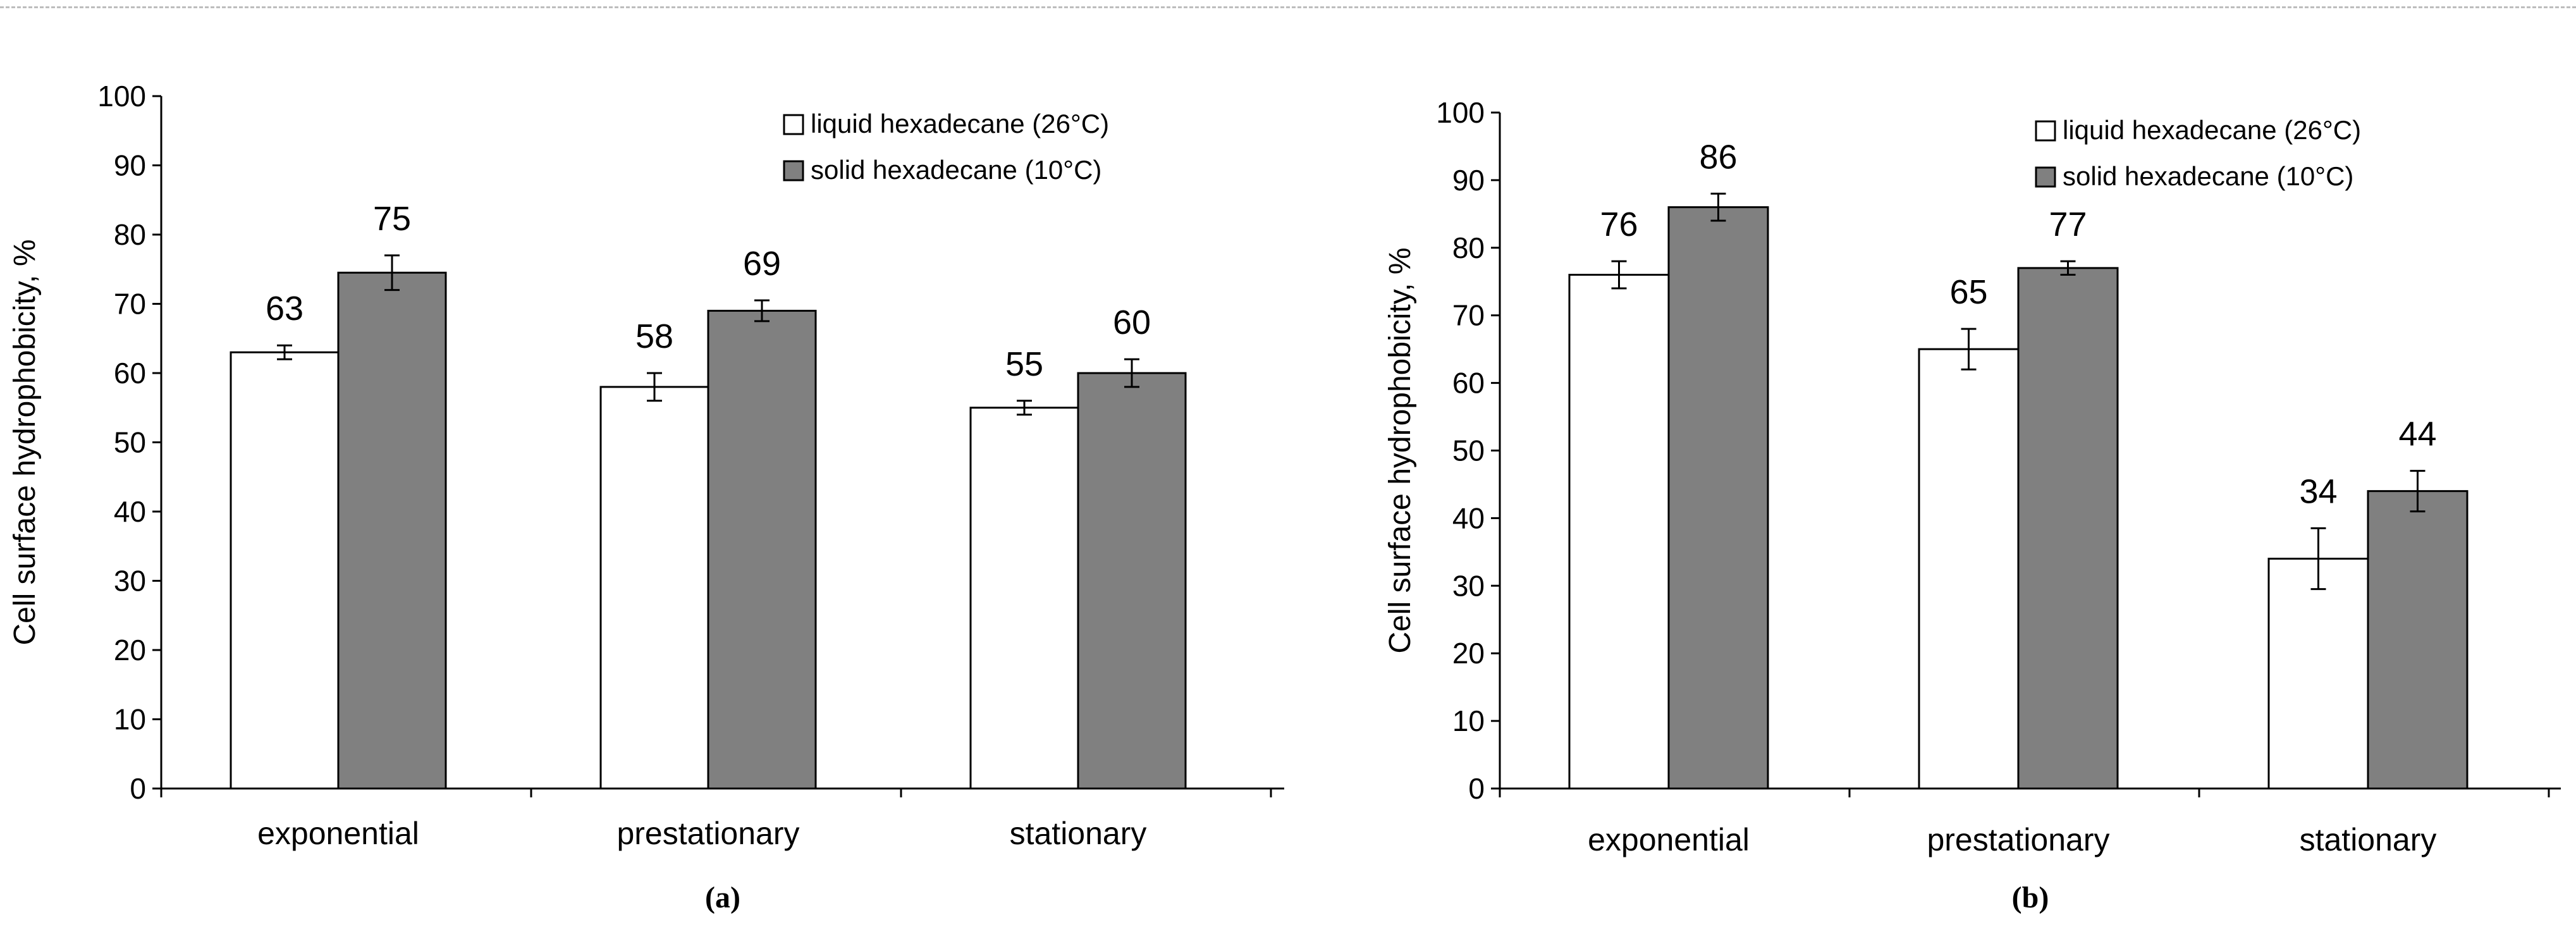  I want to click on data-label: 75, so click(392, 219).